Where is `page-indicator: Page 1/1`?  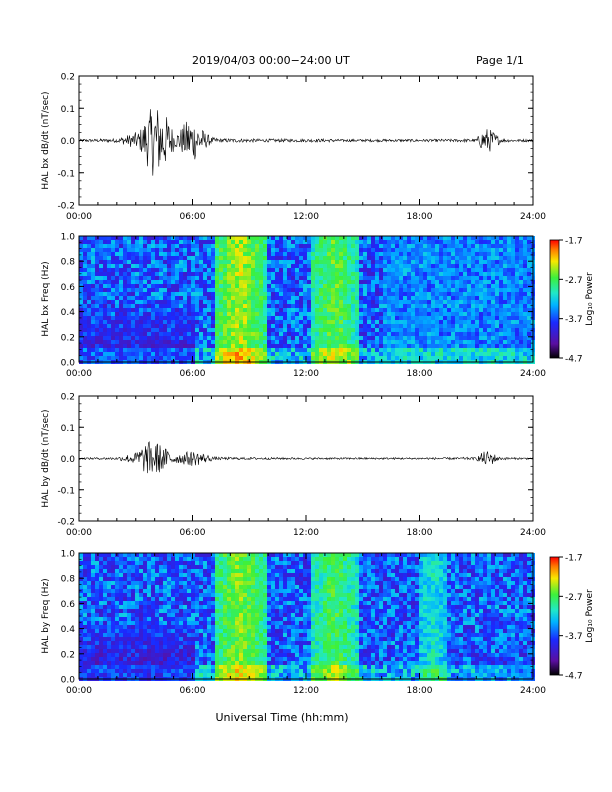 page-indicator: Page 1/1 is located at coordinates (500, 60).